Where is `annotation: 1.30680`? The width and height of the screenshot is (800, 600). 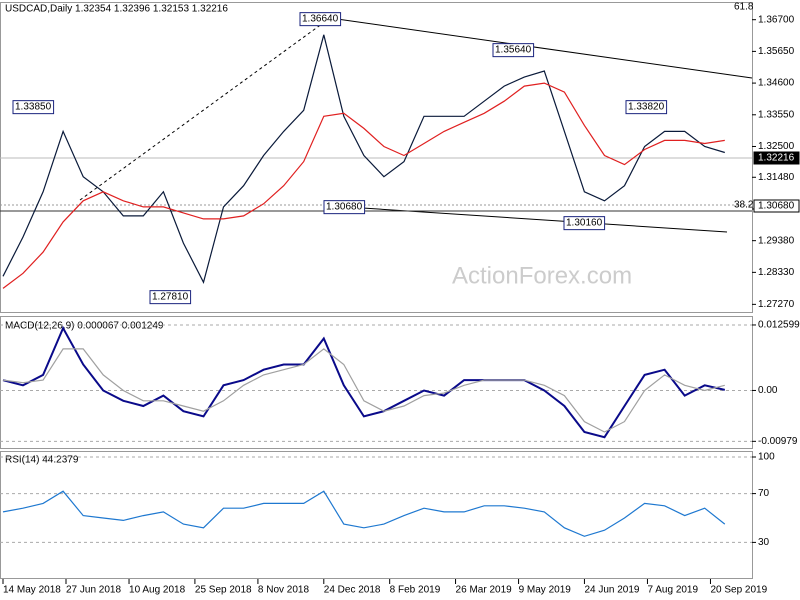 annotation: 1.30680 is located at coordinates (344, 207).